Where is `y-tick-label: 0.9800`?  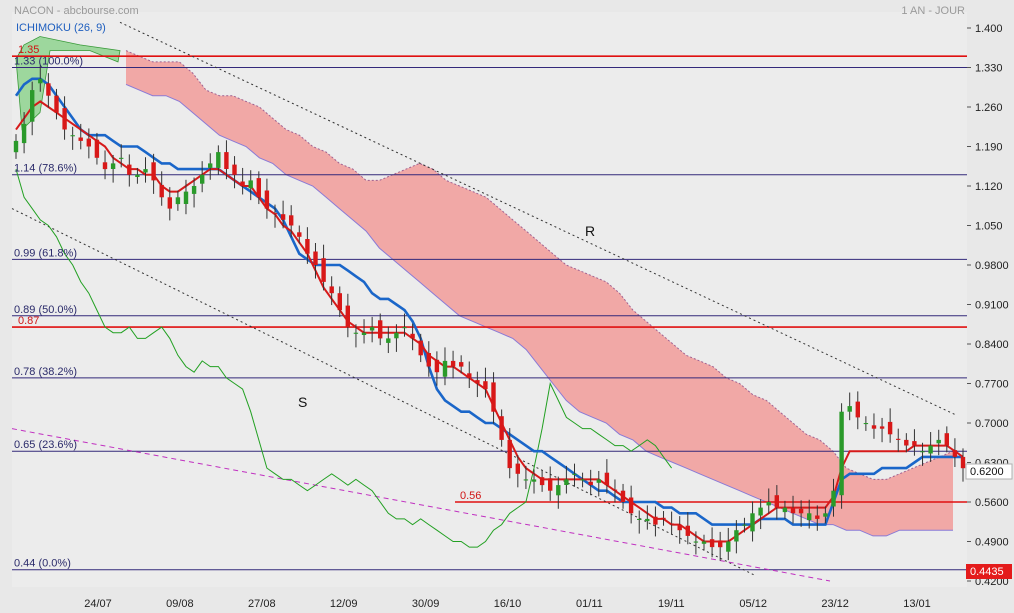 y-tick-label: 0.9800 is located at coordinates (992, 266).